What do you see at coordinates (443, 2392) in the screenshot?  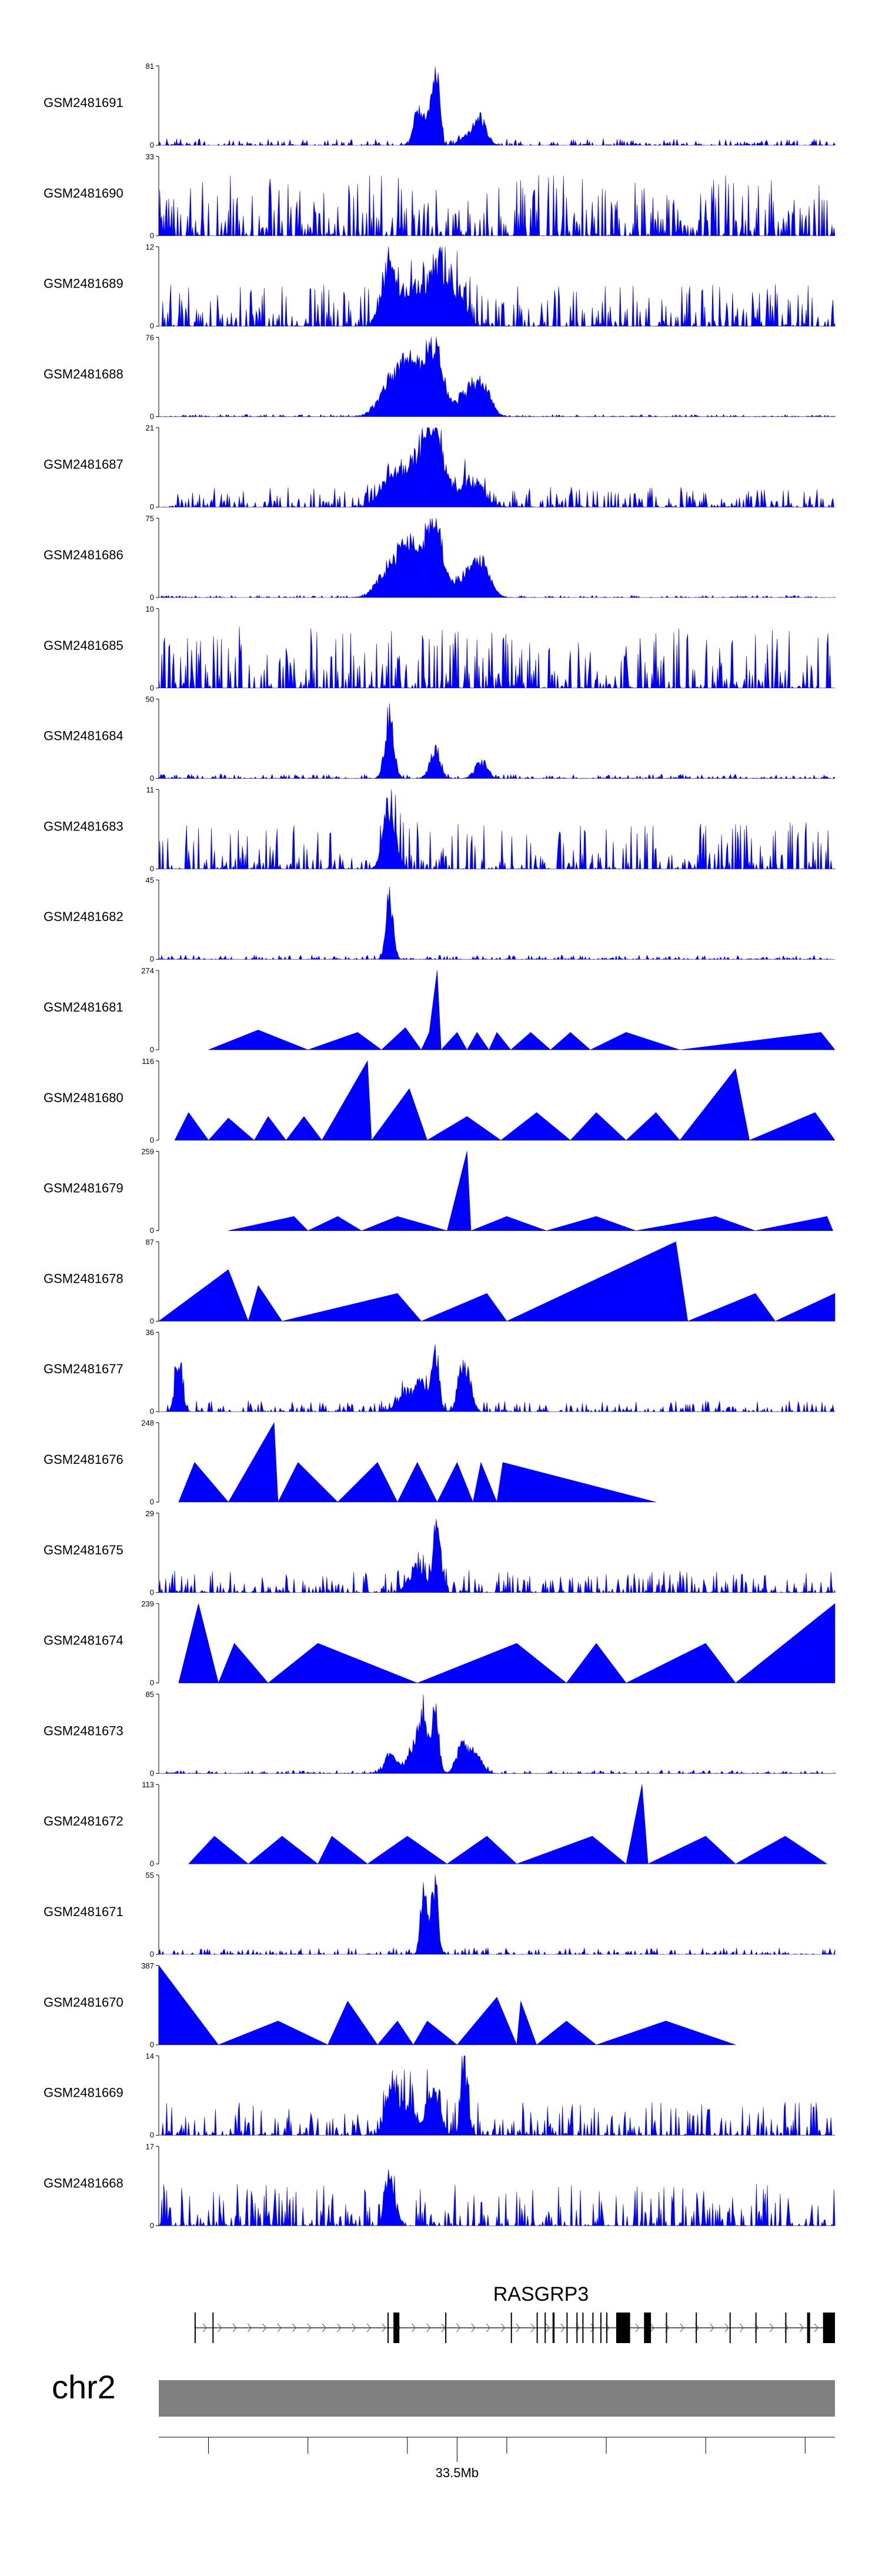 I see `chromosome-ideogram: chr2` at bounding box center [443, 2392].